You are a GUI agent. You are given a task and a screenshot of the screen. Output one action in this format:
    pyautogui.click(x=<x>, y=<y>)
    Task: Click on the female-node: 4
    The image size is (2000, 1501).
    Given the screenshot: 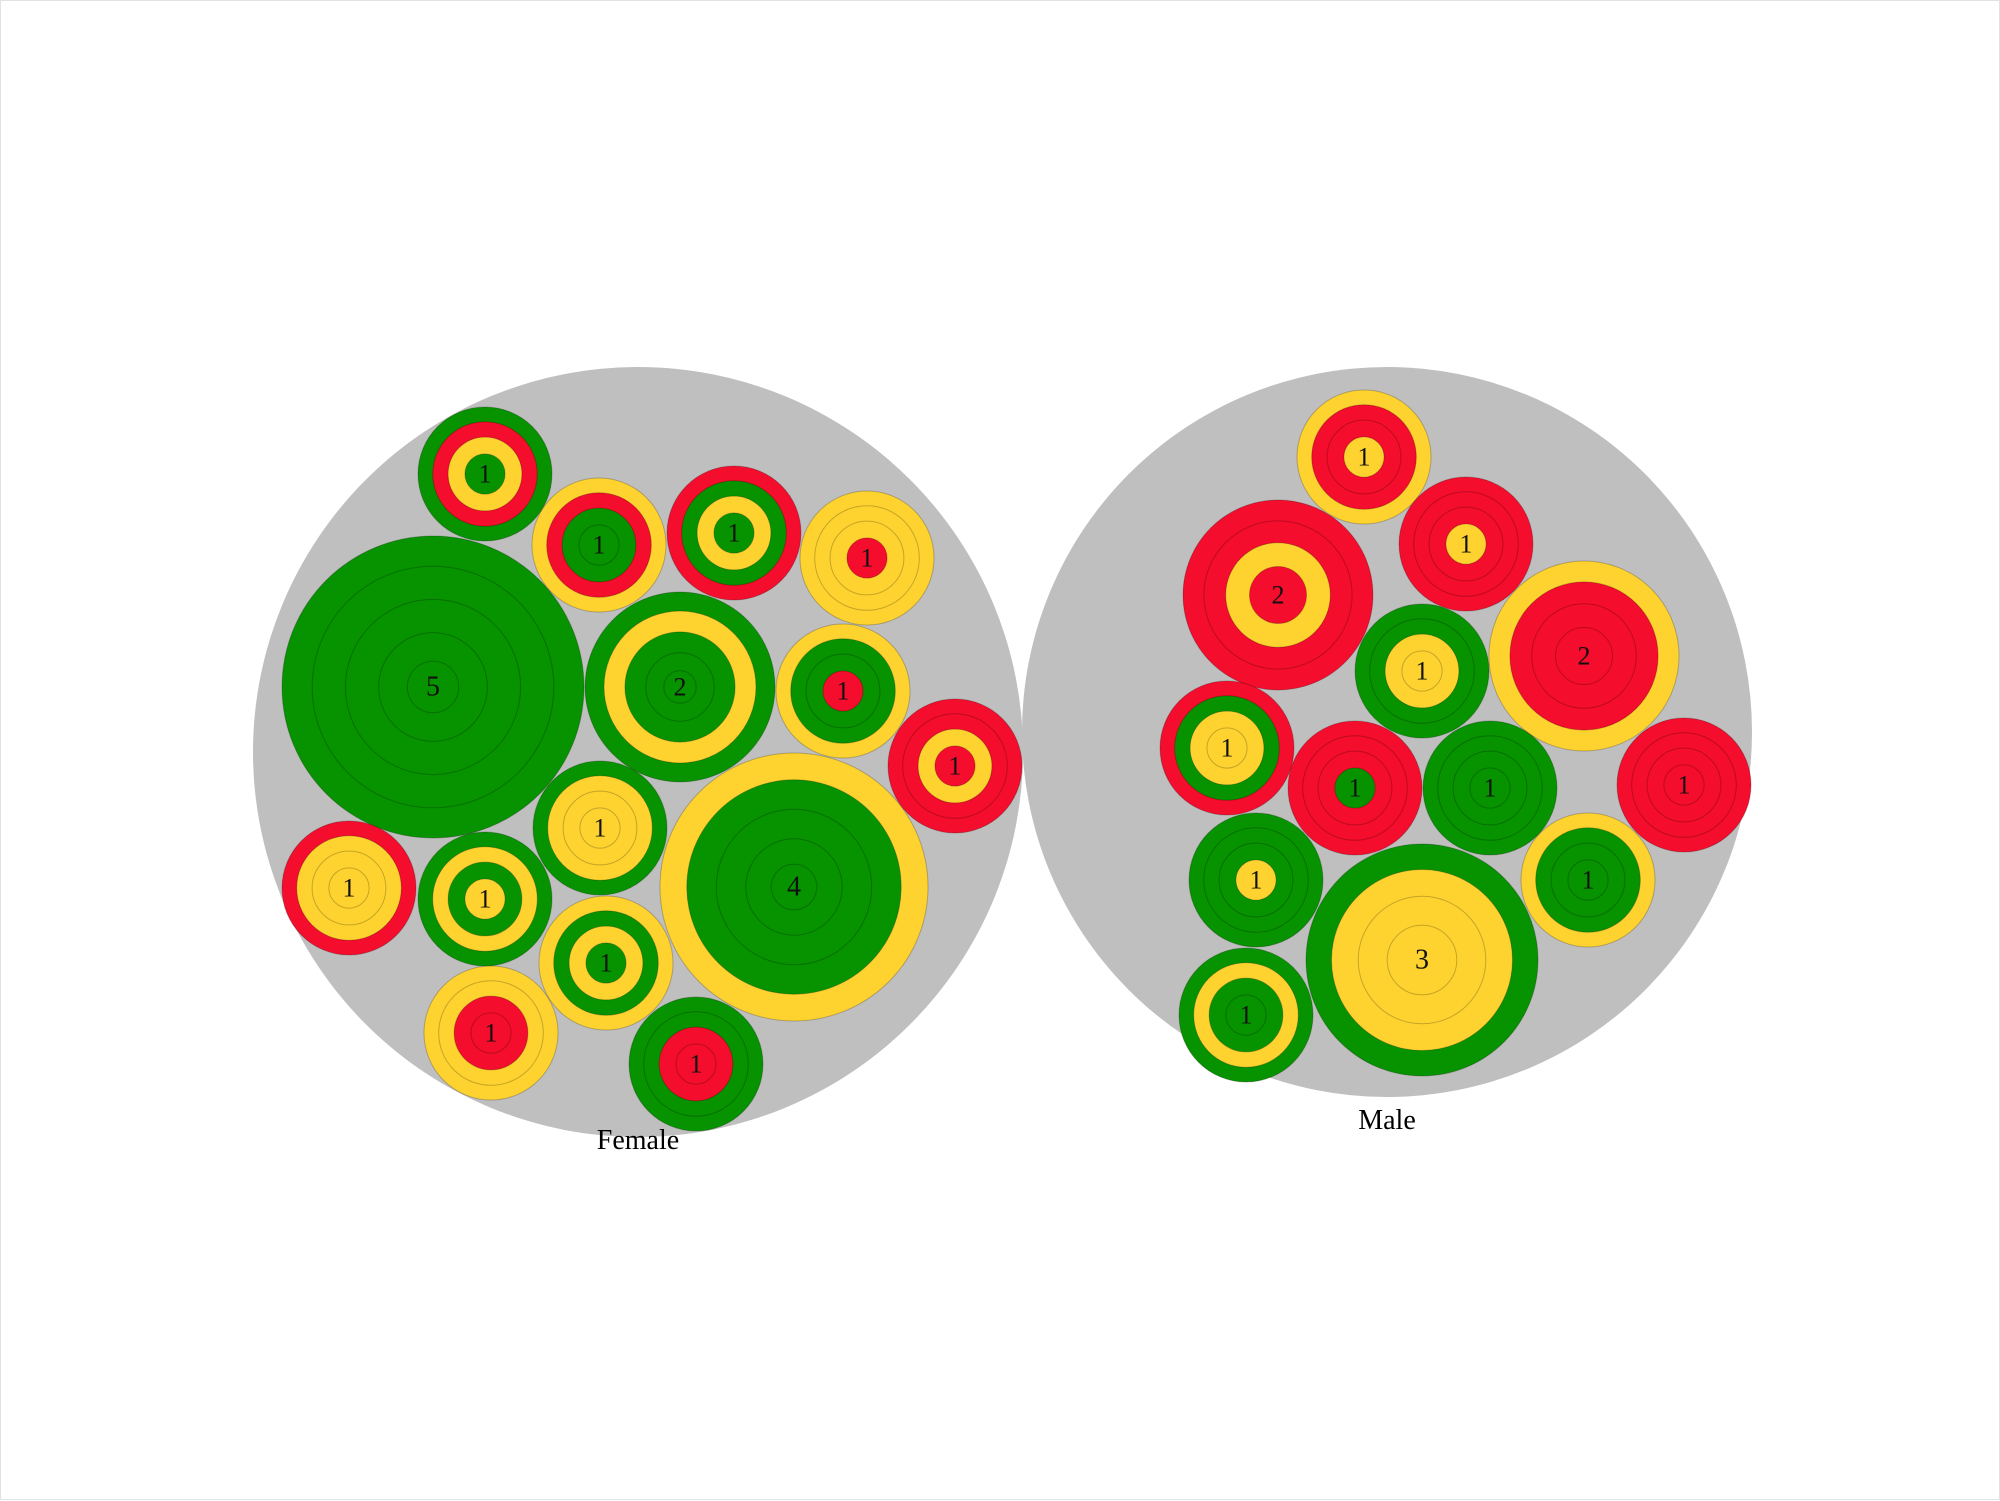 What is the action you would take?
    pyautogui.click(x=794, y=887)
    